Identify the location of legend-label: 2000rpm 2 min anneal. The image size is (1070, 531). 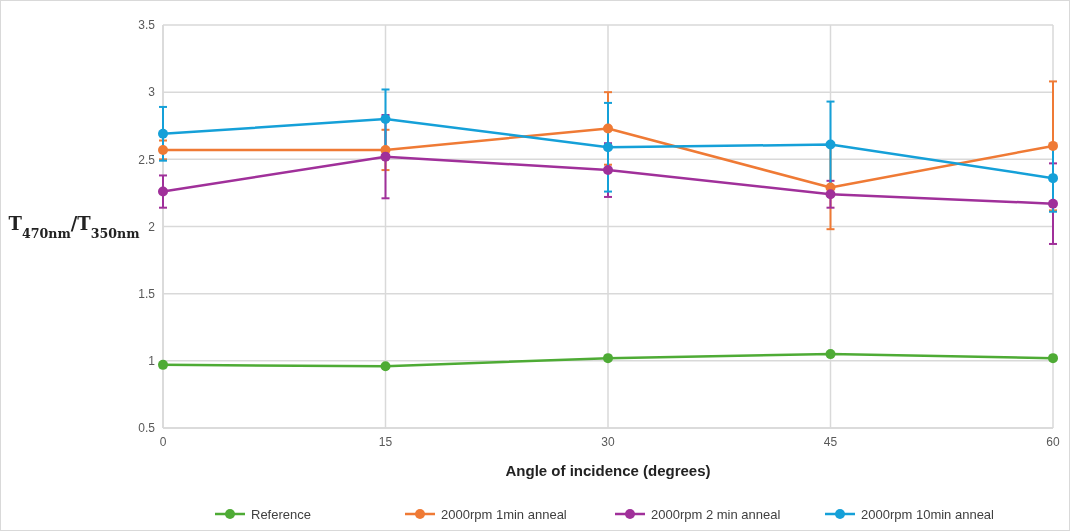
(716, 514).